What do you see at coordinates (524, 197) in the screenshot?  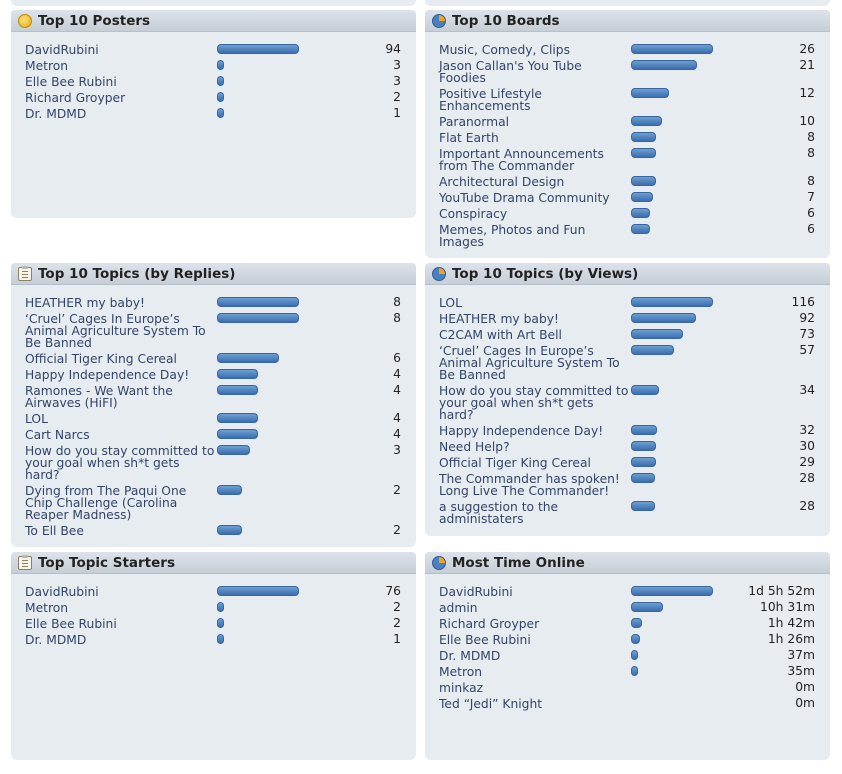 I see `stat-name-link: YouTube Drama Community` at bounding box center [524, 197].